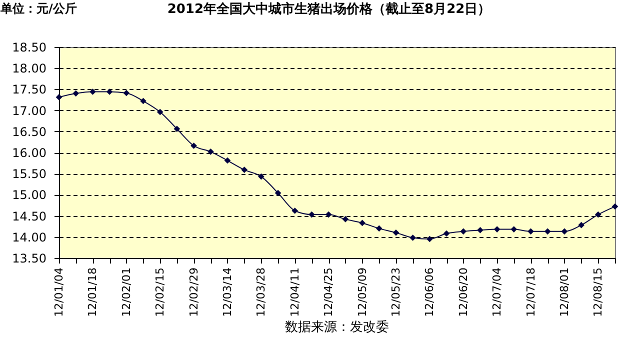  What do you see at coordinates (29, 111) in the screenshot?
I see `y-tick-label: 17.00` at bounding box center [29, 111].